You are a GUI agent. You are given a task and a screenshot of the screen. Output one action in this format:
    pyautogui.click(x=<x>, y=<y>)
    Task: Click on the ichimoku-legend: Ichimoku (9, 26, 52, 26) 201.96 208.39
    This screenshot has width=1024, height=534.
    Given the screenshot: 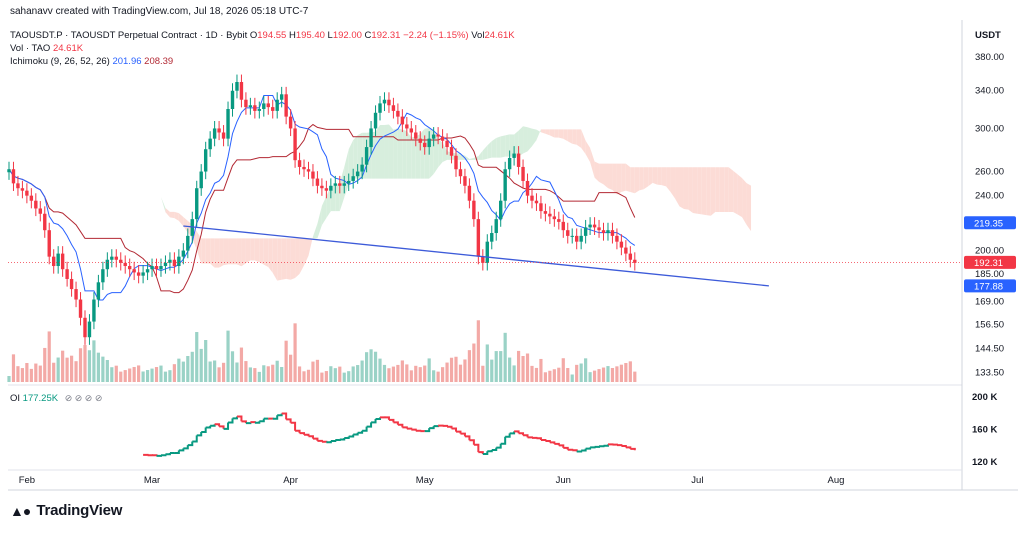 What is the action you would take?
    pyautogui.click(x=92, y=61)
    